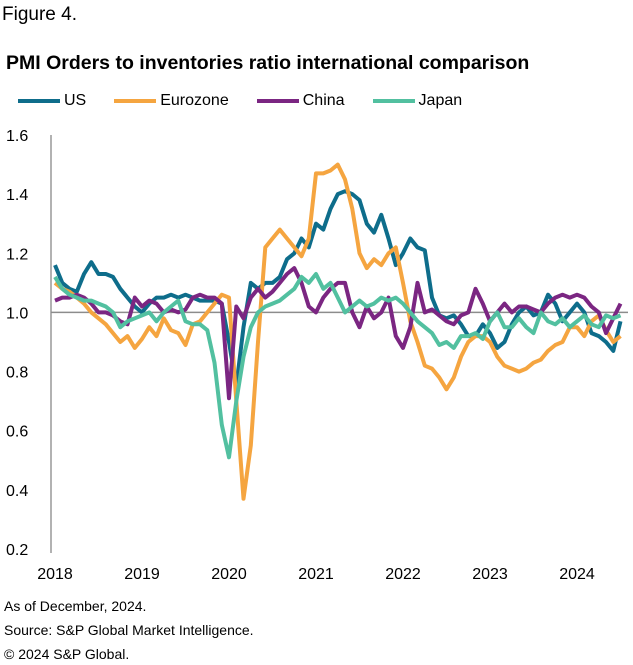 The width and height of the screenshot is (633, 665). I want to click on x-tick-label: 2018, so click(55, 574).